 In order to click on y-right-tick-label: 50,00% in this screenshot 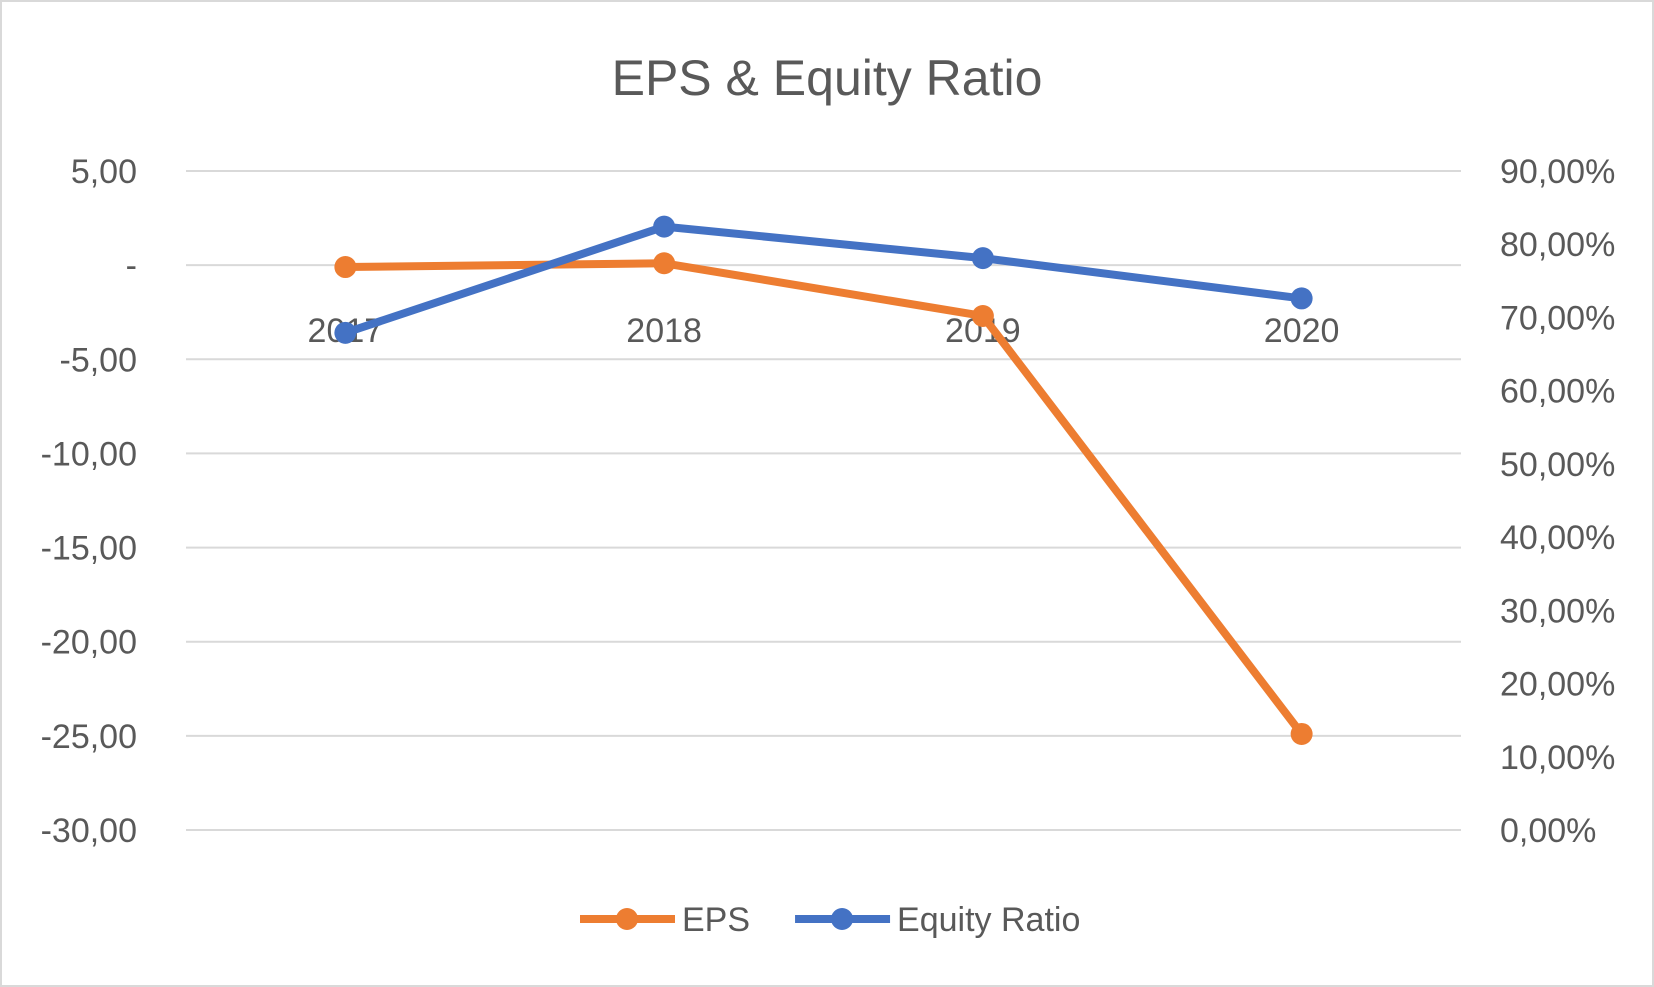, I will do `click(1557, 465)`.